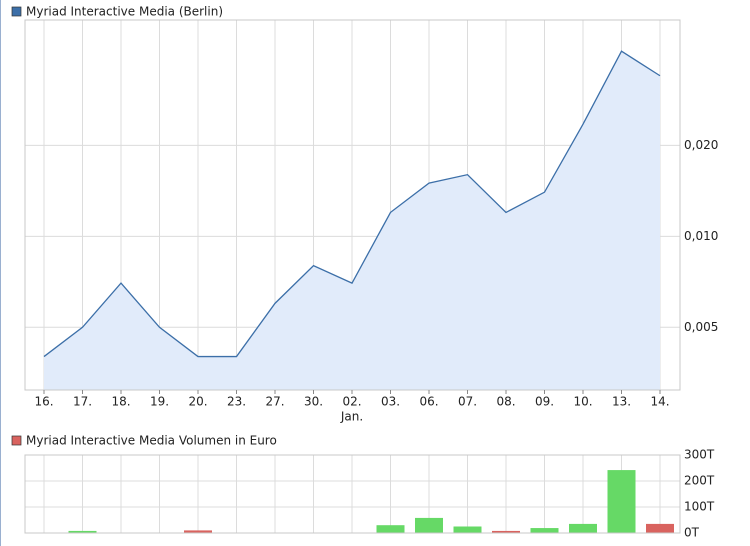 The image size is (750, 546). I want to click on x-tick-label: 19., so click(159, 402).